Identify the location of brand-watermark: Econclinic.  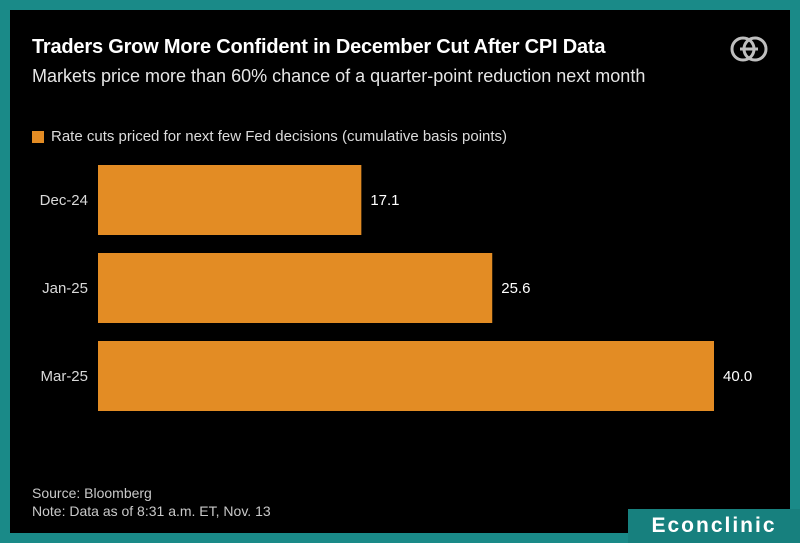
(714, 526).